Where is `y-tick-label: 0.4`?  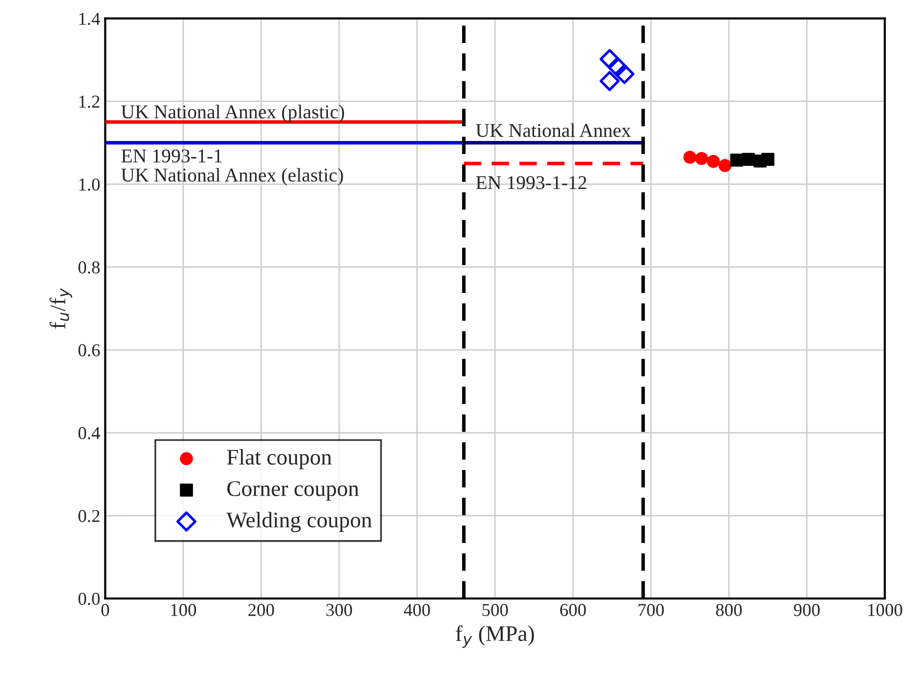
y-tick-label: 0.4 is located at coordinates (89, 433).